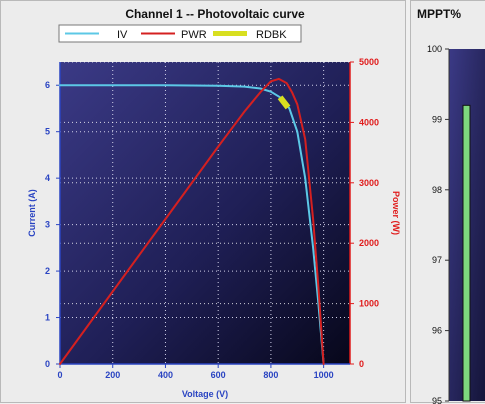 This screenshot has width=485, height=404. What do you see at coordinates (47, 364) in the screenshot?
I see `y-tick-label: 0` at bounding box center [47, 364].